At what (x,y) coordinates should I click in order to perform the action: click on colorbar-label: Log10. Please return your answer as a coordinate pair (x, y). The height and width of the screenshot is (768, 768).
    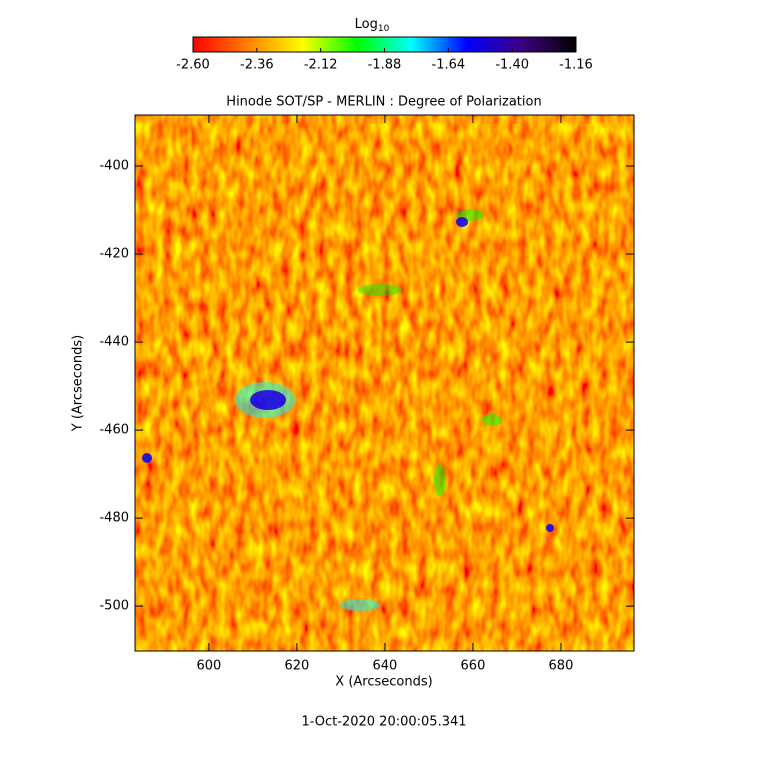
    Looking at the image, I should click on (372, 25).